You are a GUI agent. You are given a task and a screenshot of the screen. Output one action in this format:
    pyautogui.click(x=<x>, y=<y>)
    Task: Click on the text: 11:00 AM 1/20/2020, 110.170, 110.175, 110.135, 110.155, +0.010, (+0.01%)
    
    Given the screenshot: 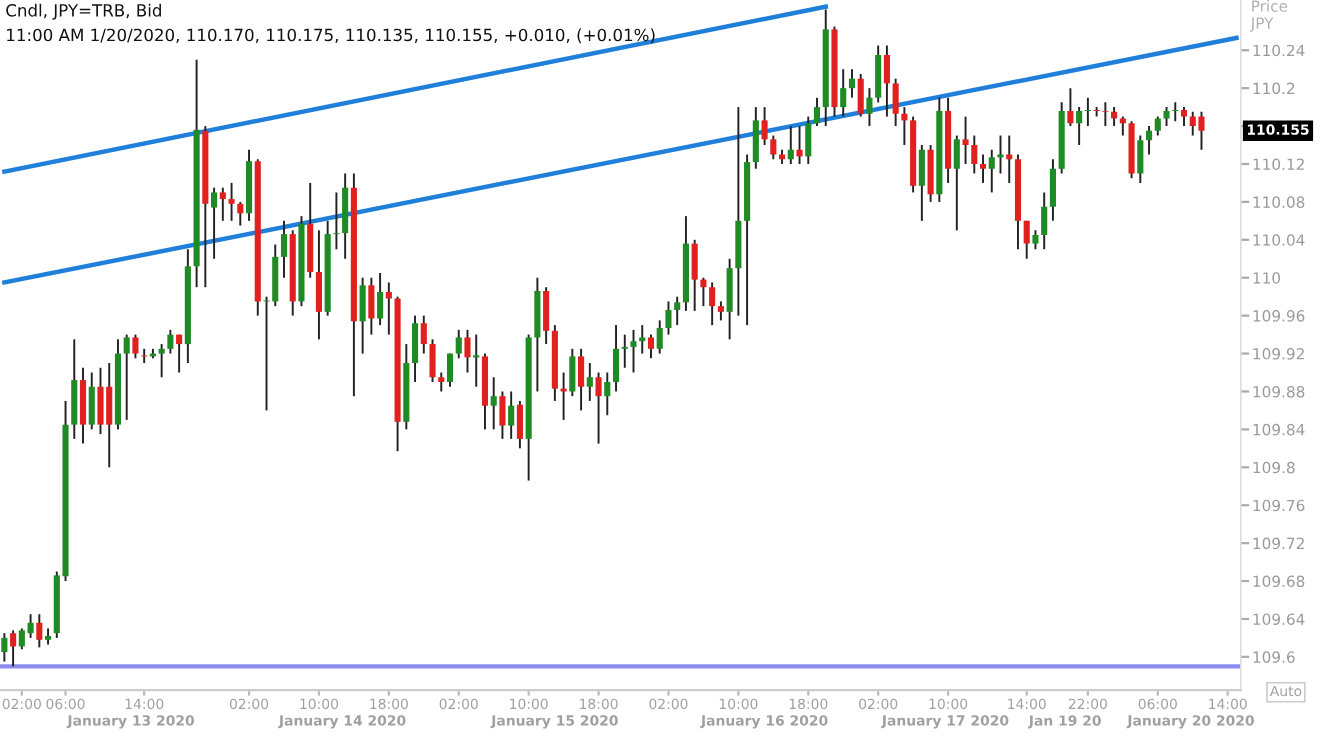 What is the action you would take?
    pyautogui.click(x=331, y=36)
    